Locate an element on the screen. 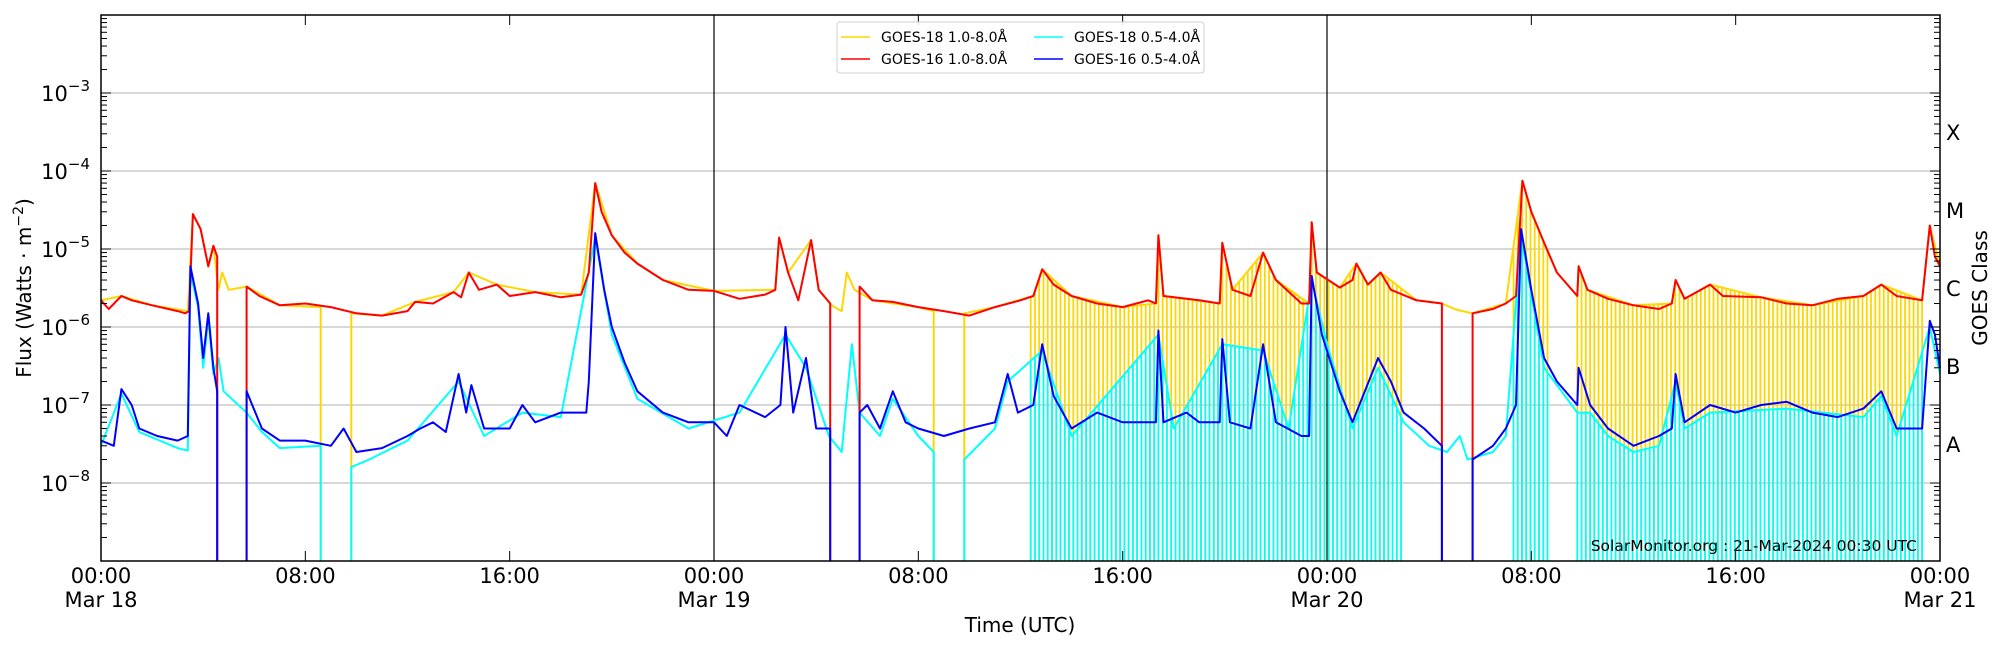 The height and width of the screenshot is (654, 2000). y-tick-label: 10⁻⁴ is located at coordinates (65, 169).